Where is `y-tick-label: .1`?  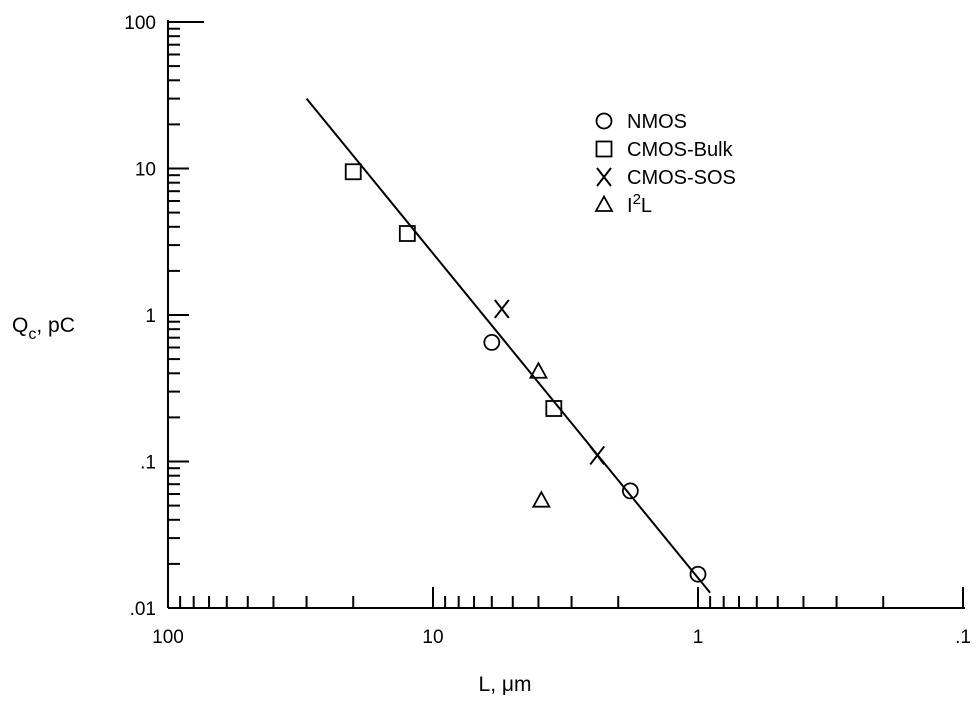 y-tick-label: .1 is located at coordinates (148, 463).